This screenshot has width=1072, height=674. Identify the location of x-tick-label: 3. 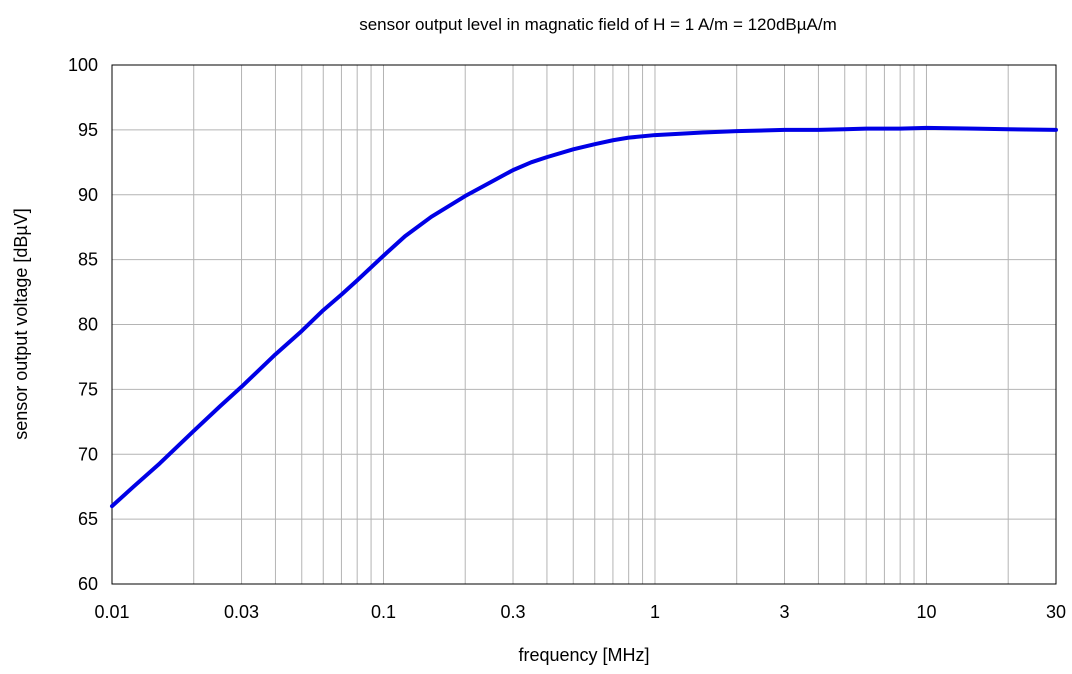
(785, 612).